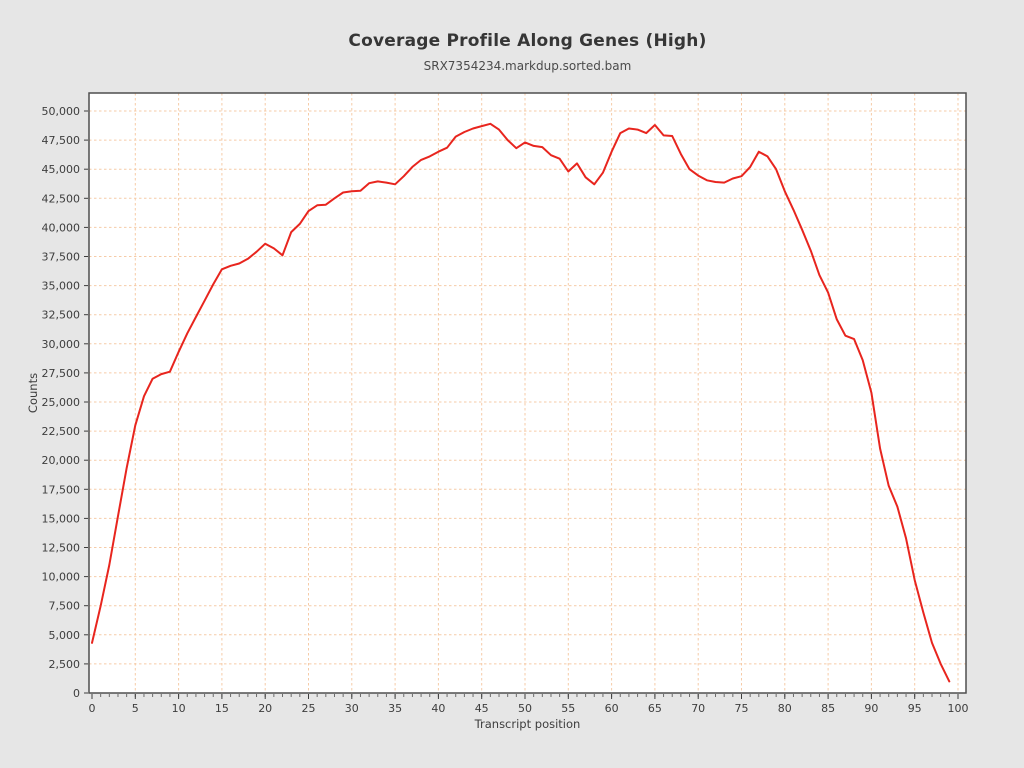 The image size is (1024, 768). What do you see at coordinates (135, 708) in the screenshot?
I see `x-tick-label: 5` at bounding box center [135, 708].